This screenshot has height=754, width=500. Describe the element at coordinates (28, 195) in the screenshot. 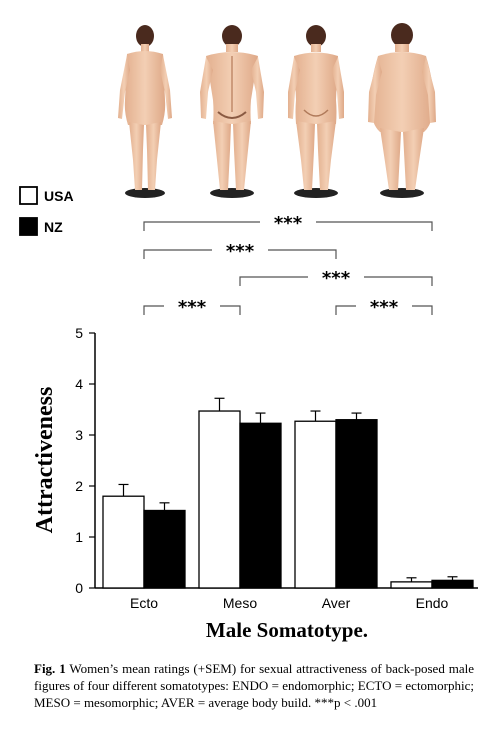

I see `legend-swatch-usa` at that location.